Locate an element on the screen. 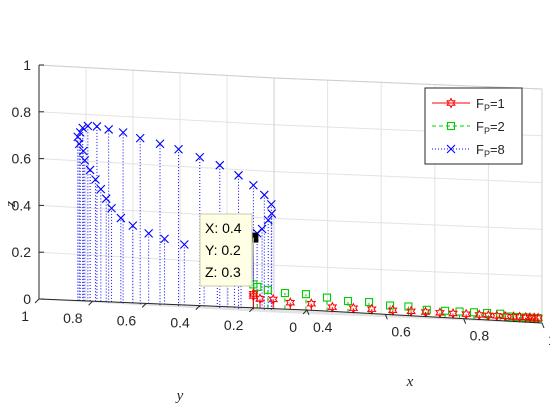 This screenshot has height=405, width=550. legend-label-tail: =8 is located at coordinates (497, 149).